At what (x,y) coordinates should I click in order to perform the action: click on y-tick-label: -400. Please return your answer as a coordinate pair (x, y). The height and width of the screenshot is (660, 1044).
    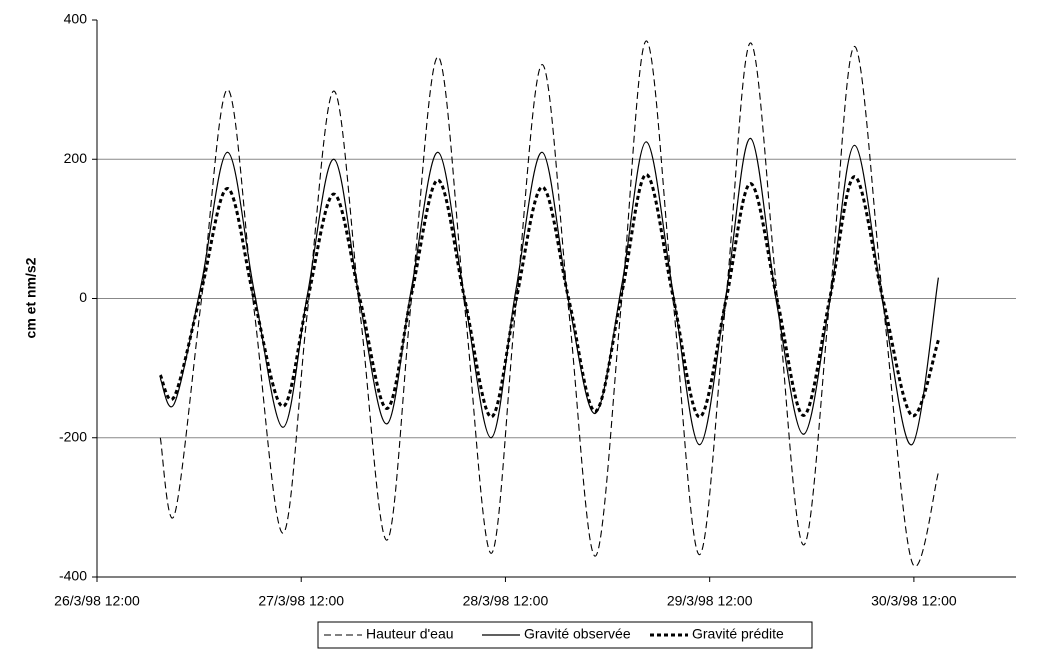
    Looking at the image, I should click on (73, 576).